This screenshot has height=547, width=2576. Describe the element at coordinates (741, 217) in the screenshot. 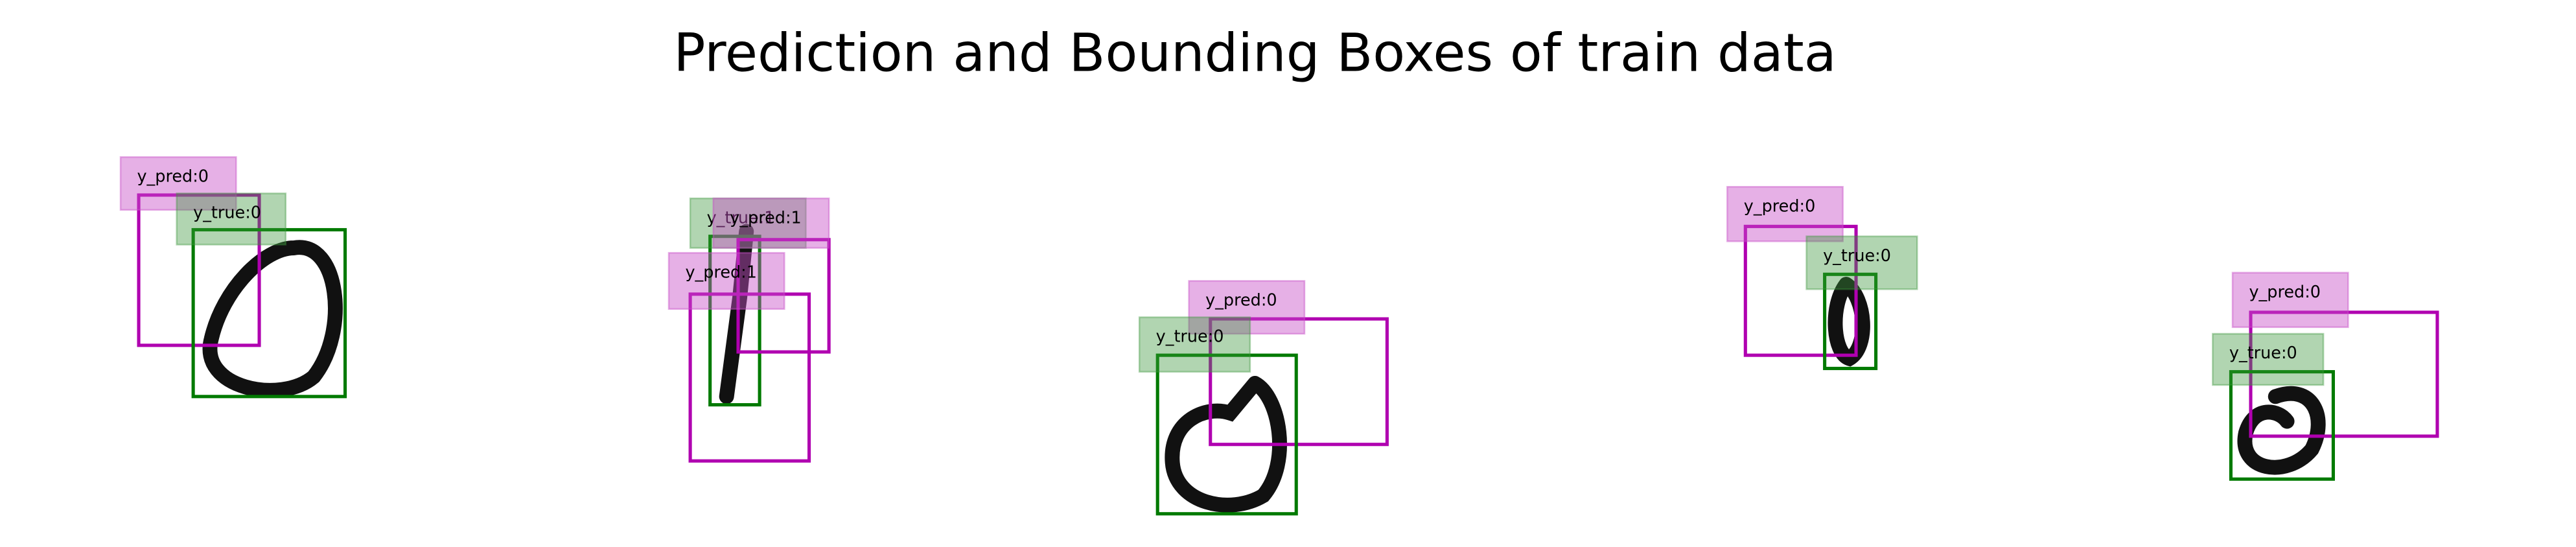

I see `box-label: y_true:1` at that location.